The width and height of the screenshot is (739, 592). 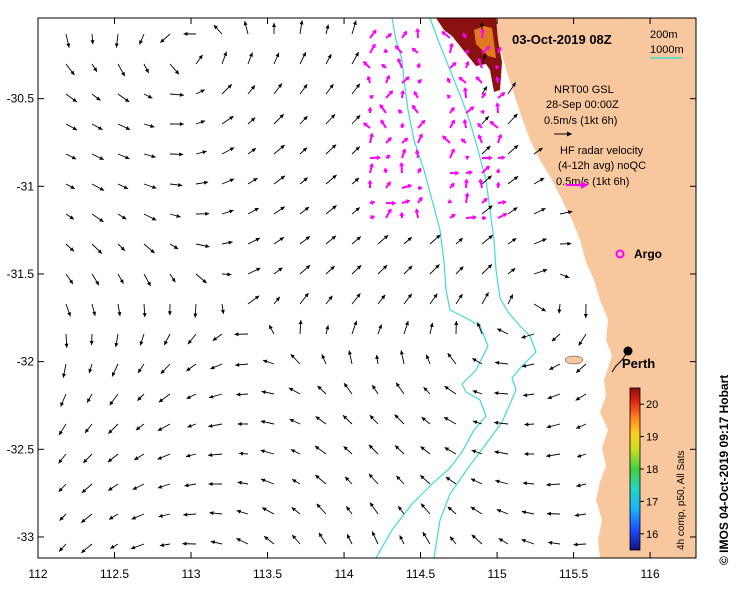 I want to click on colorbar-tick-label: 16, so click(x=652, y=535).